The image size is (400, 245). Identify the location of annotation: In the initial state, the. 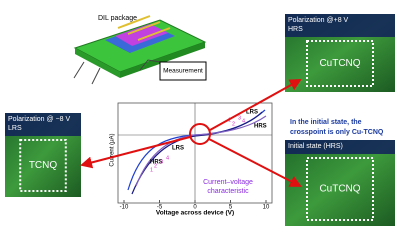
(326, 122).